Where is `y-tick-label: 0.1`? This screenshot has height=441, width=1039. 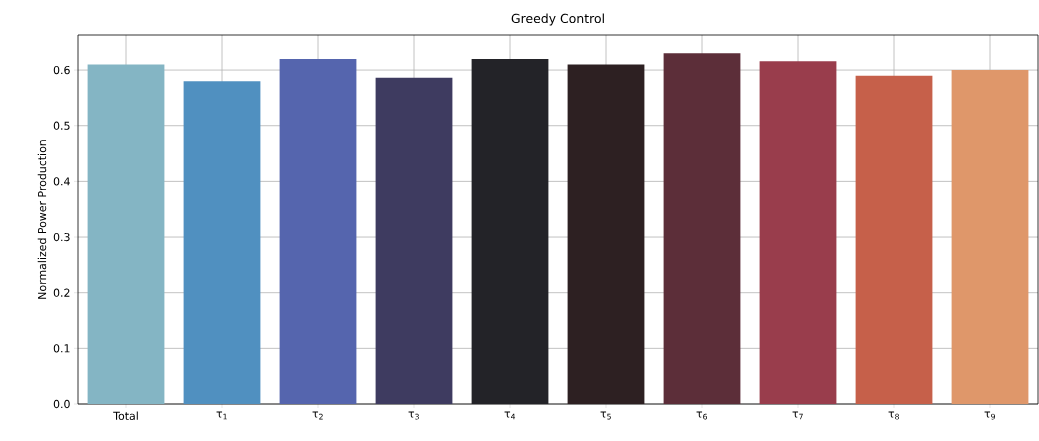 y-tick-label: 0.1 is located at coordinates (61, 348).